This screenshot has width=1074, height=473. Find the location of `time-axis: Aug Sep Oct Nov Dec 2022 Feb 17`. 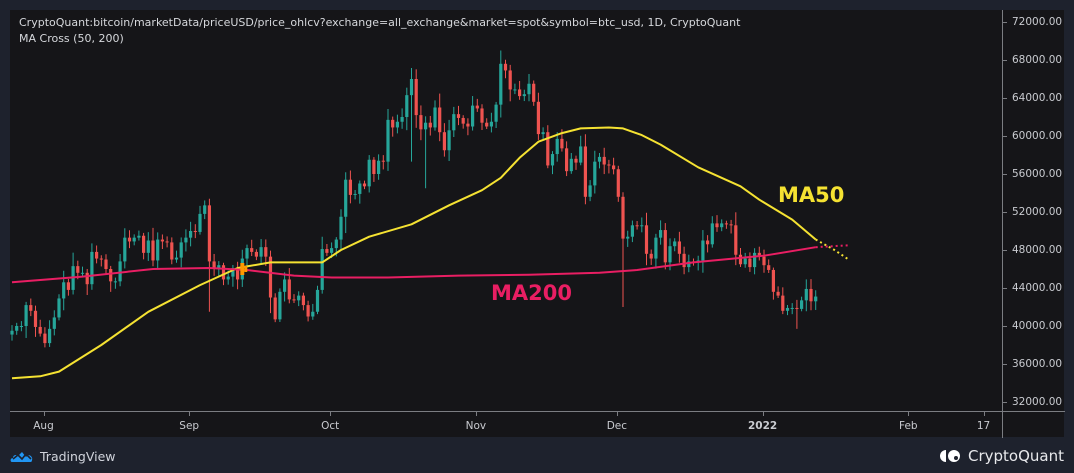

time-axis: Aug Sep Oct Nov Dec 2022 Feb 17 is located at coordinates (506, 424).